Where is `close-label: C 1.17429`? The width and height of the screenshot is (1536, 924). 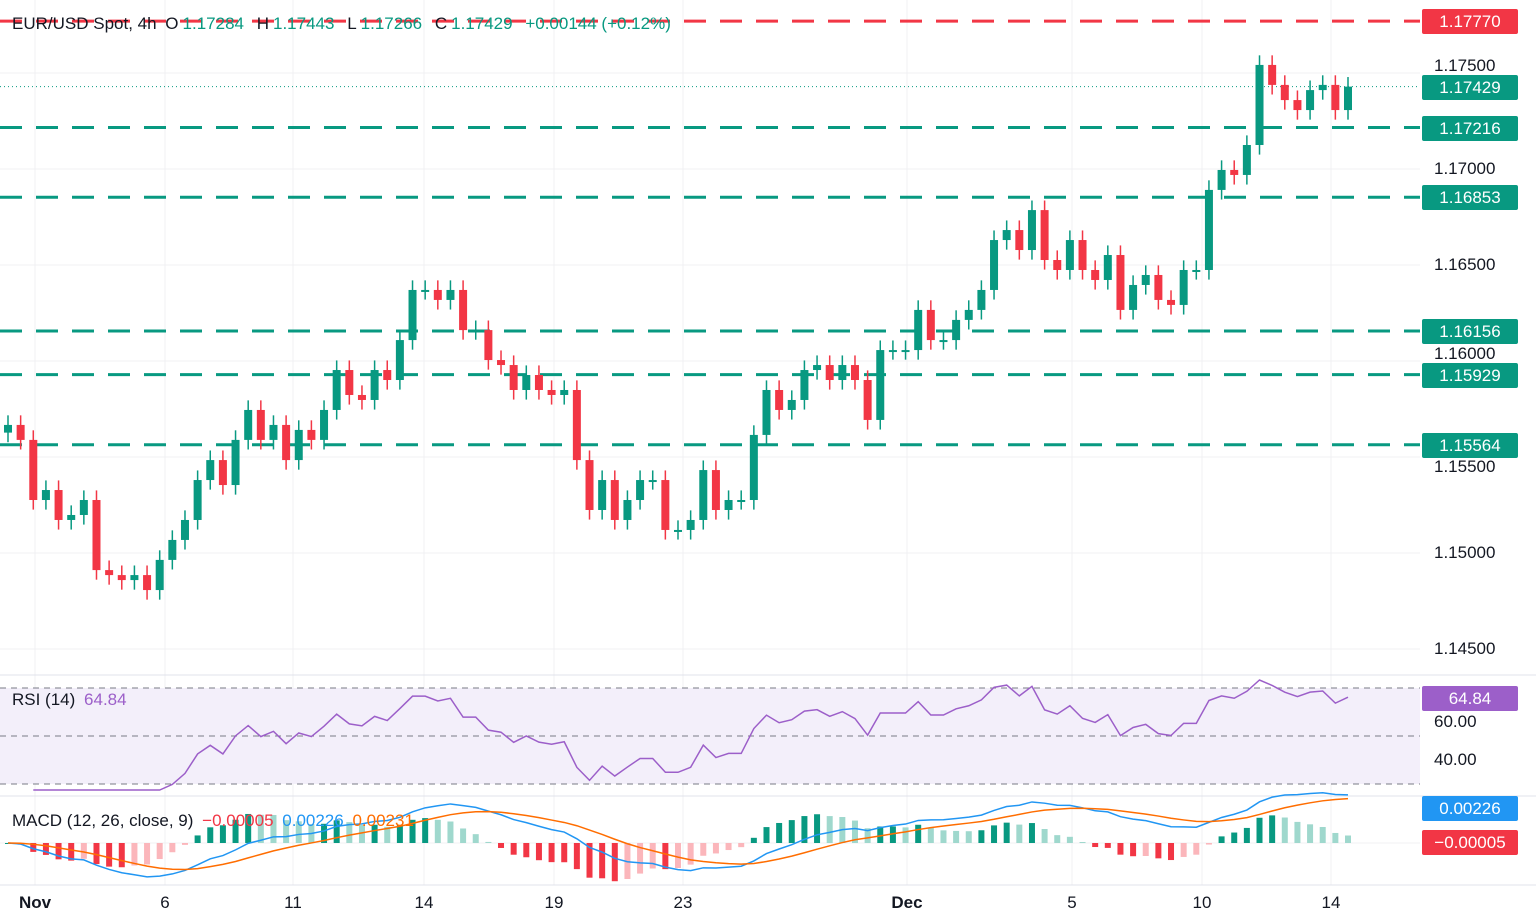 close-label: C 1.17429 is located at coordinates (476, 23).